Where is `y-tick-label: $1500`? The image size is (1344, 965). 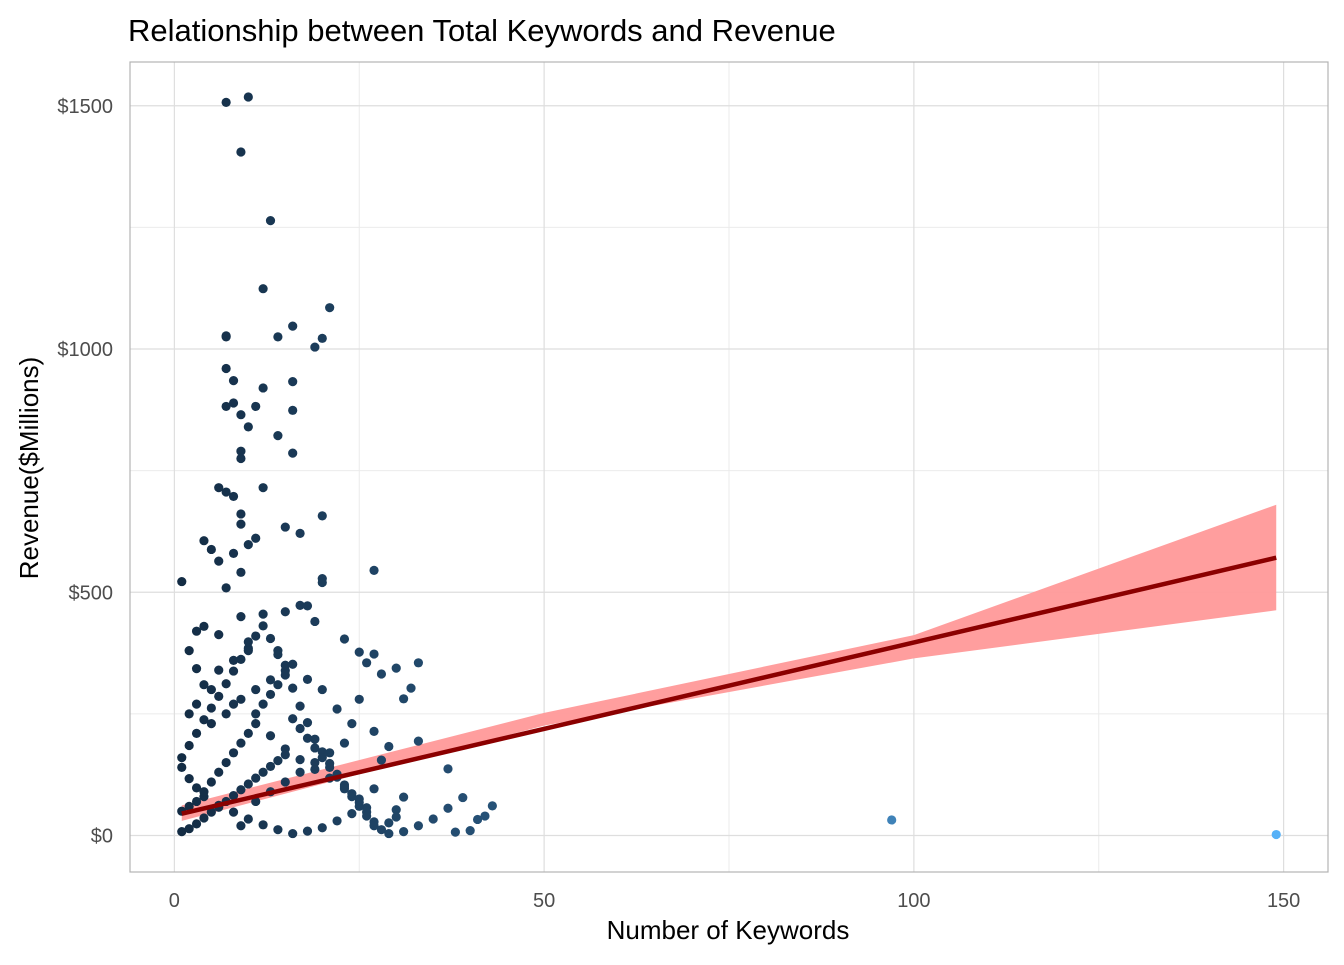 y-tick-label: $1500 is located at coordinates (85, 107).